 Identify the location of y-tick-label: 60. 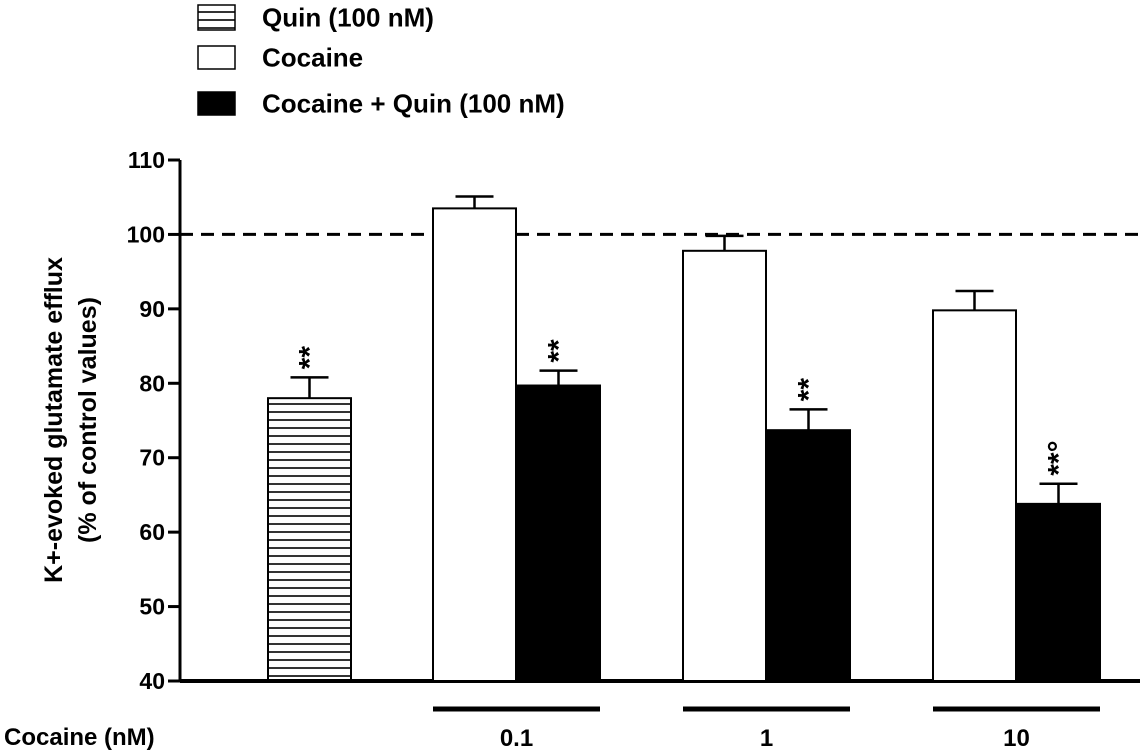
(152, 532).